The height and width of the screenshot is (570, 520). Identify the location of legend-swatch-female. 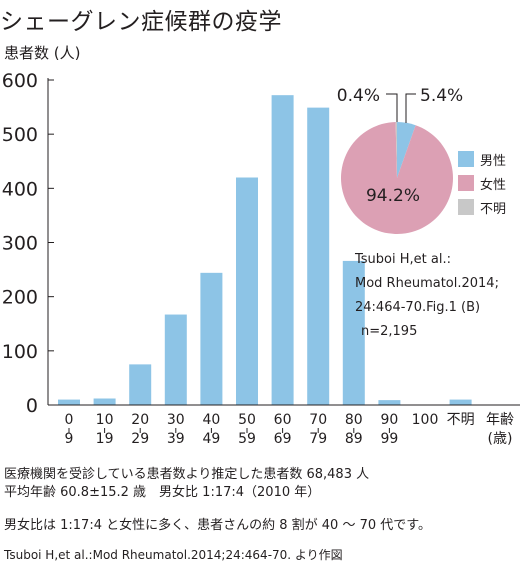
(466, 183).